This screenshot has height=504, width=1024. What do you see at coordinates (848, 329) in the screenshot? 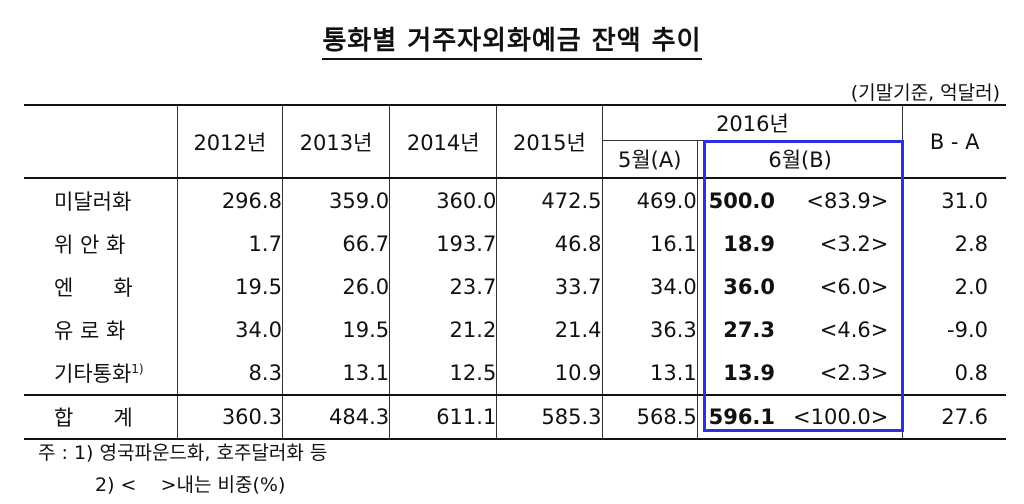
I see `cell-ratio: <4.6>` at bounding box center [848, 329].